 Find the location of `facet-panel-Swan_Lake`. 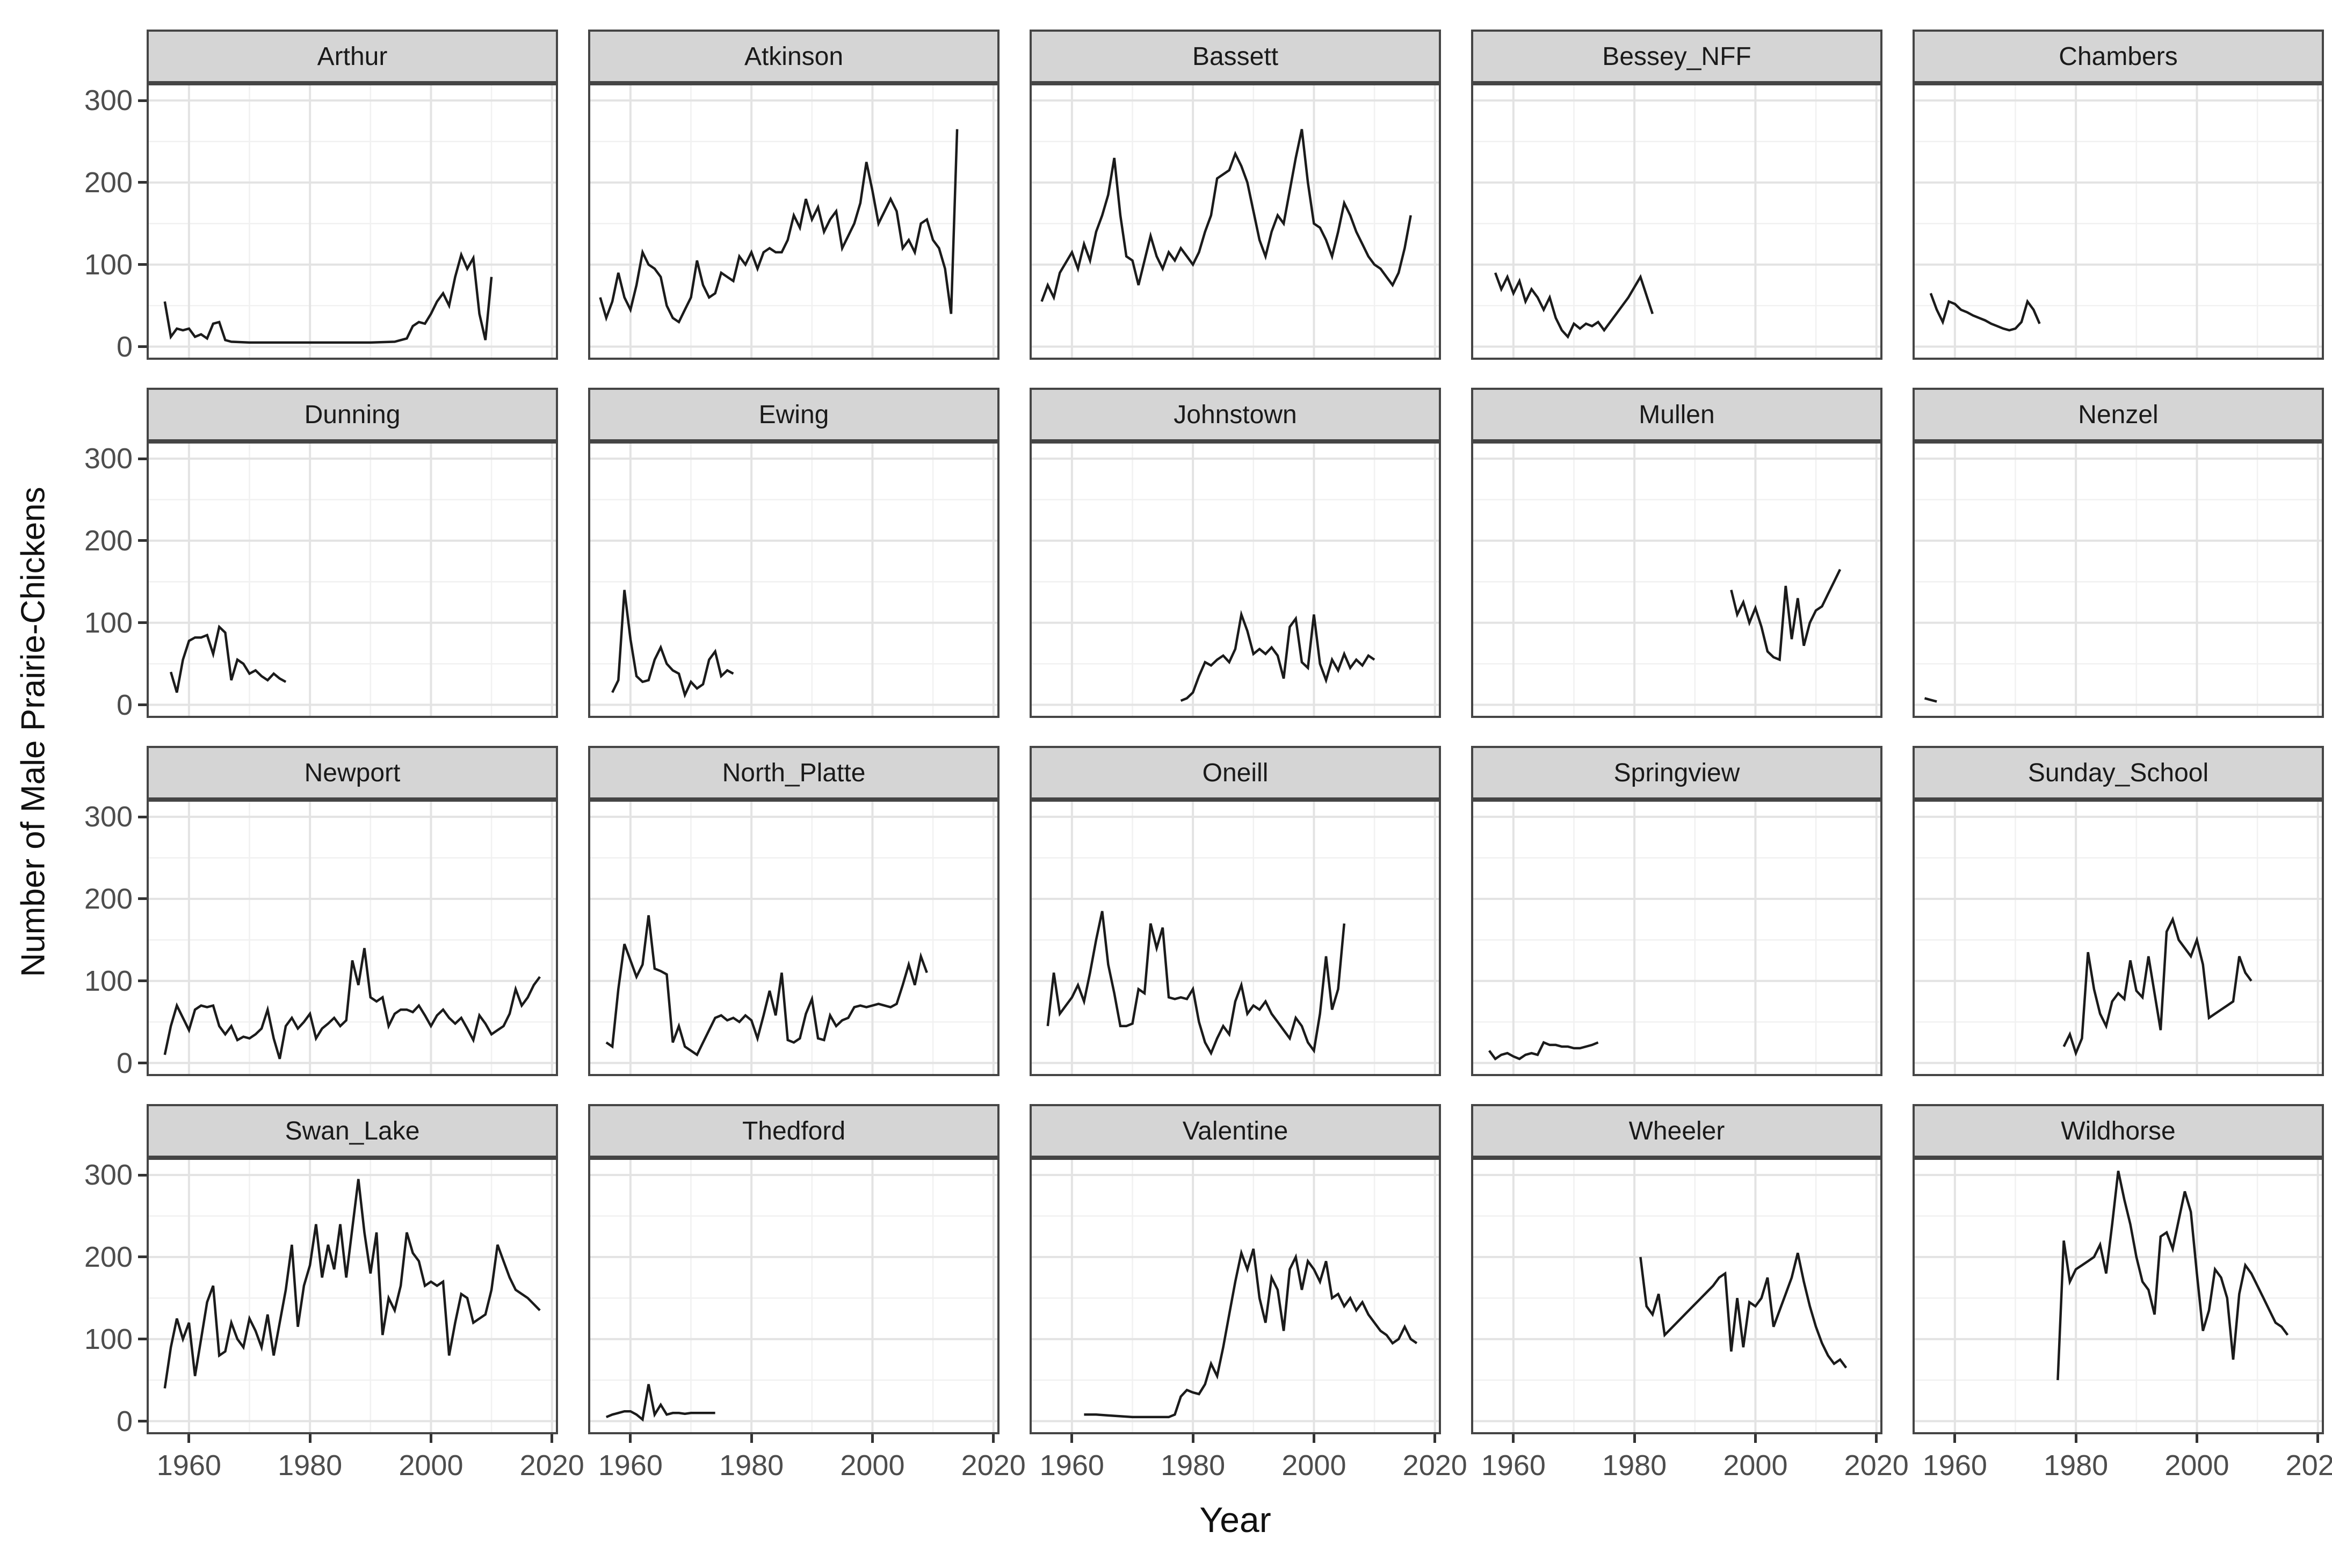

facet-panel-Swan_Lake is located at coordinates (353, 1296).